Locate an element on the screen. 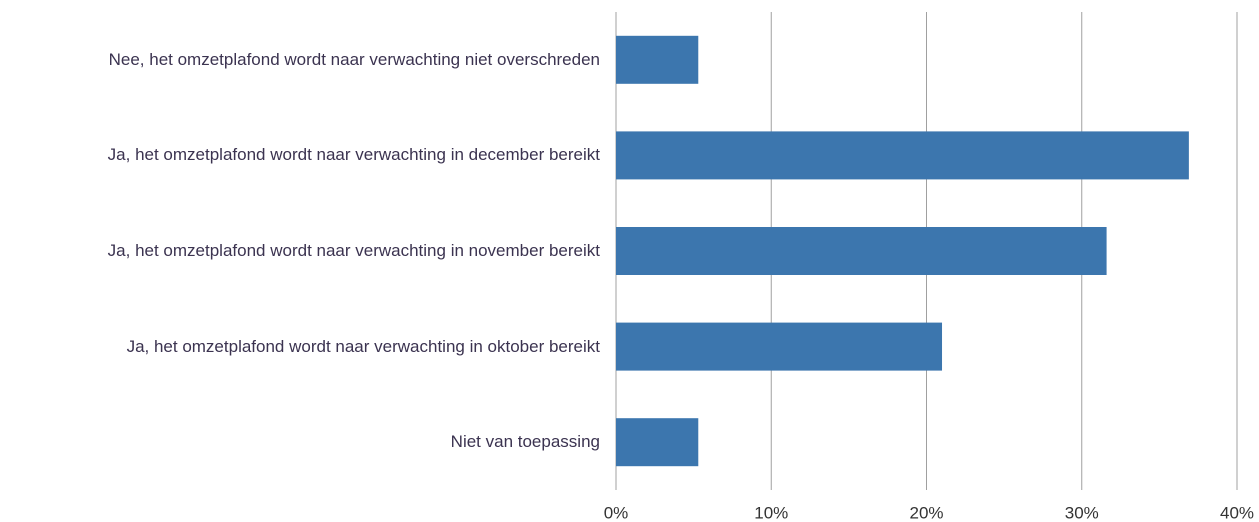  x-tick-label: 30% is located at coordinates (1082, 512).